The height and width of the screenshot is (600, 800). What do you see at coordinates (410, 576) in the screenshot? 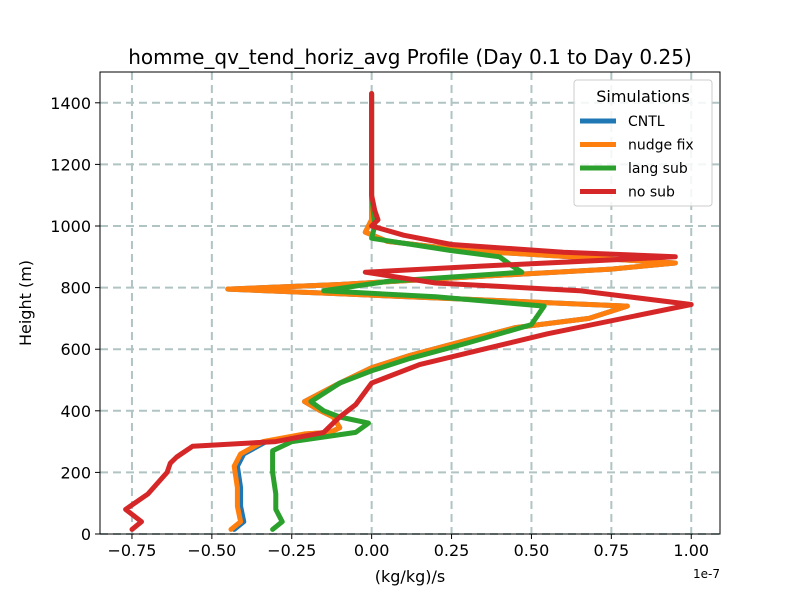
I see `x-axis-label: (kg/kg)/s` at bounding box center [410, 576].